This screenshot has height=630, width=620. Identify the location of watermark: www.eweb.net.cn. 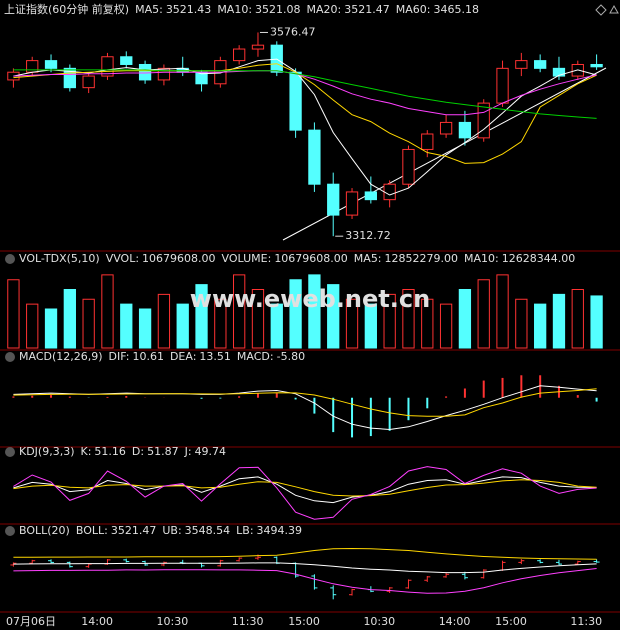
(310, 299).